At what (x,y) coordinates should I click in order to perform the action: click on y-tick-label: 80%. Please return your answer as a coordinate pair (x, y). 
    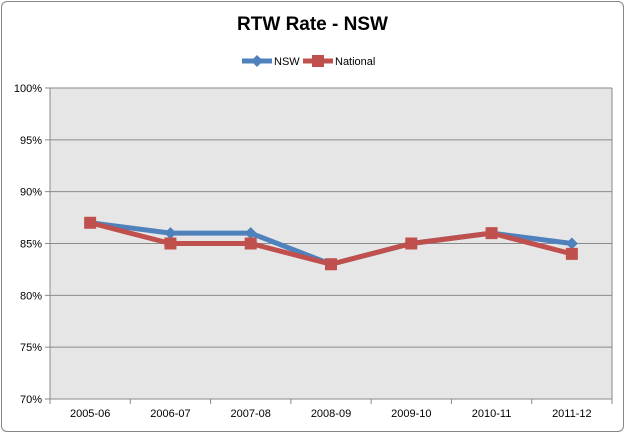
    Looking at the image, I should click on (31, 296).